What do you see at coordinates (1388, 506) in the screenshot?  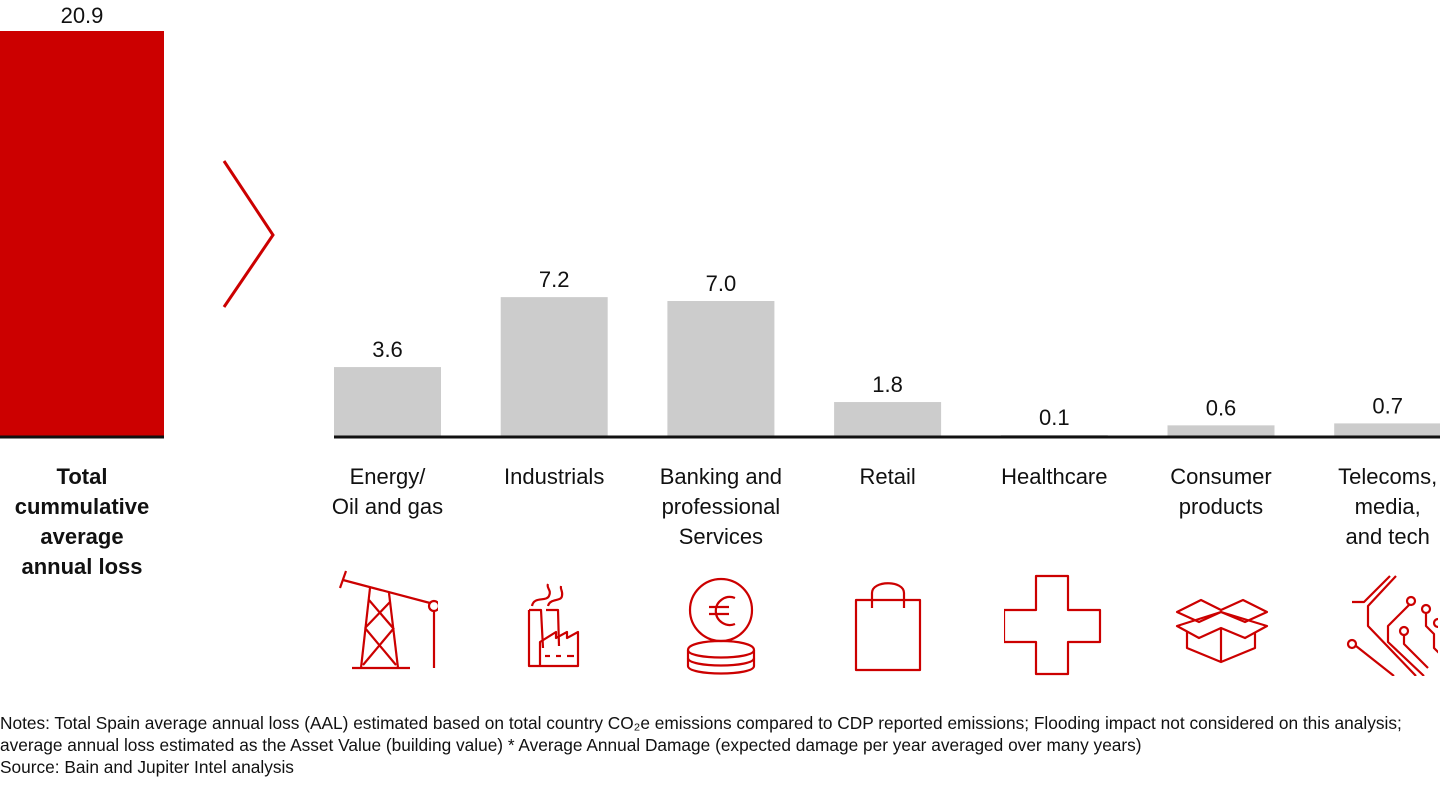 I see `category-label: Telecoms, media, and tech` at bounding box center [1388, 506].